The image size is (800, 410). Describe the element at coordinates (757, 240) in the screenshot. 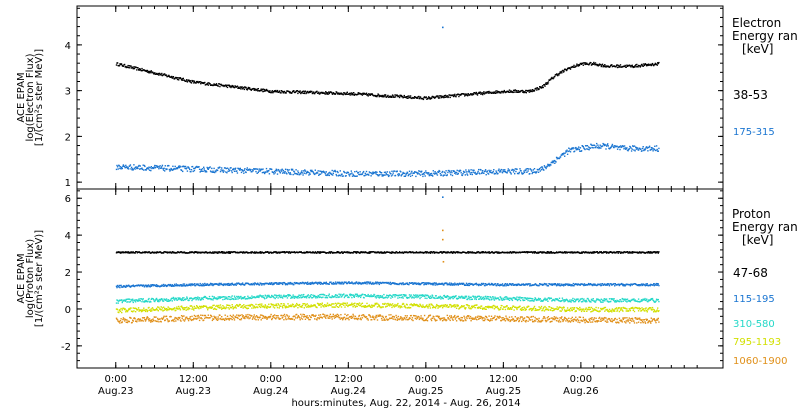

I see `proton-legend-units: [keV]` at that location.